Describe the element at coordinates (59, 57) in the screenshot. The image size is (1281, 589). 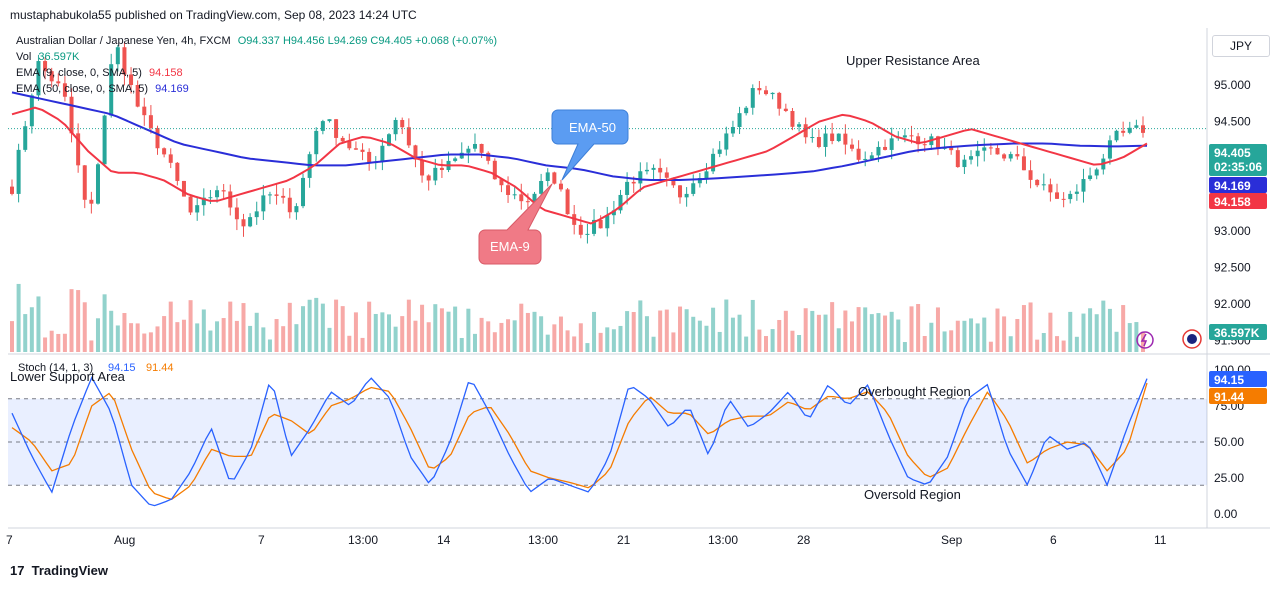
I see `volume-value: 36.597K` at that location.